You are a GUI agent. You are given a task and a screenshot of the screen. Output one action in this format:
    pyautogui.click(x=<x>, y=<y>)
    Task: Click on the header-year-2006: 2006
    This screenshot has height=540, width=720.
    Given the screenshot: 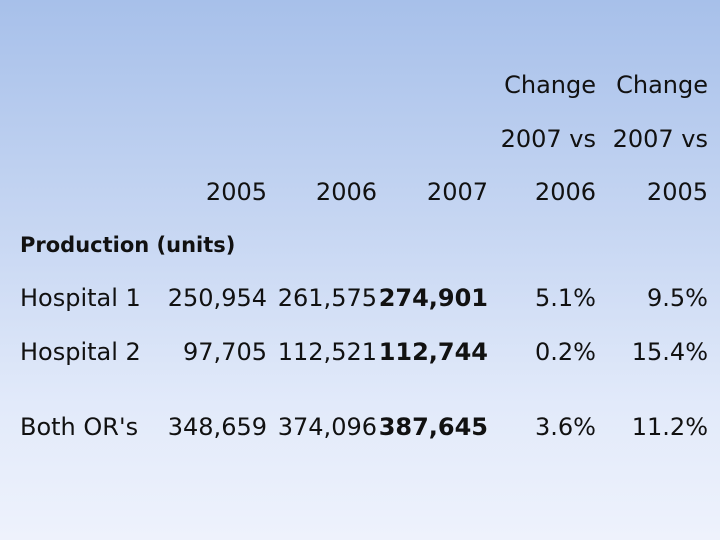 What is the action you would take?
    pyautogui.click(x=346, y=192)
    